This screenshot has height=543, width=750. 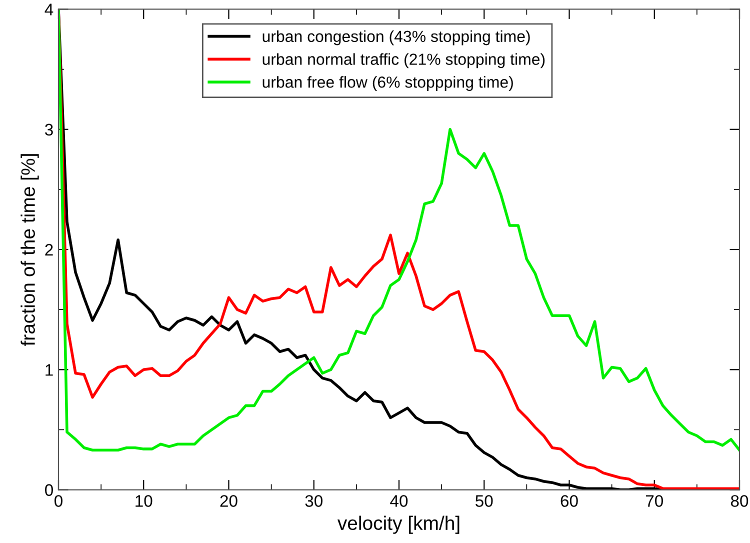 I want to click on x-tick-label: 10, so click(x=144, y=501).